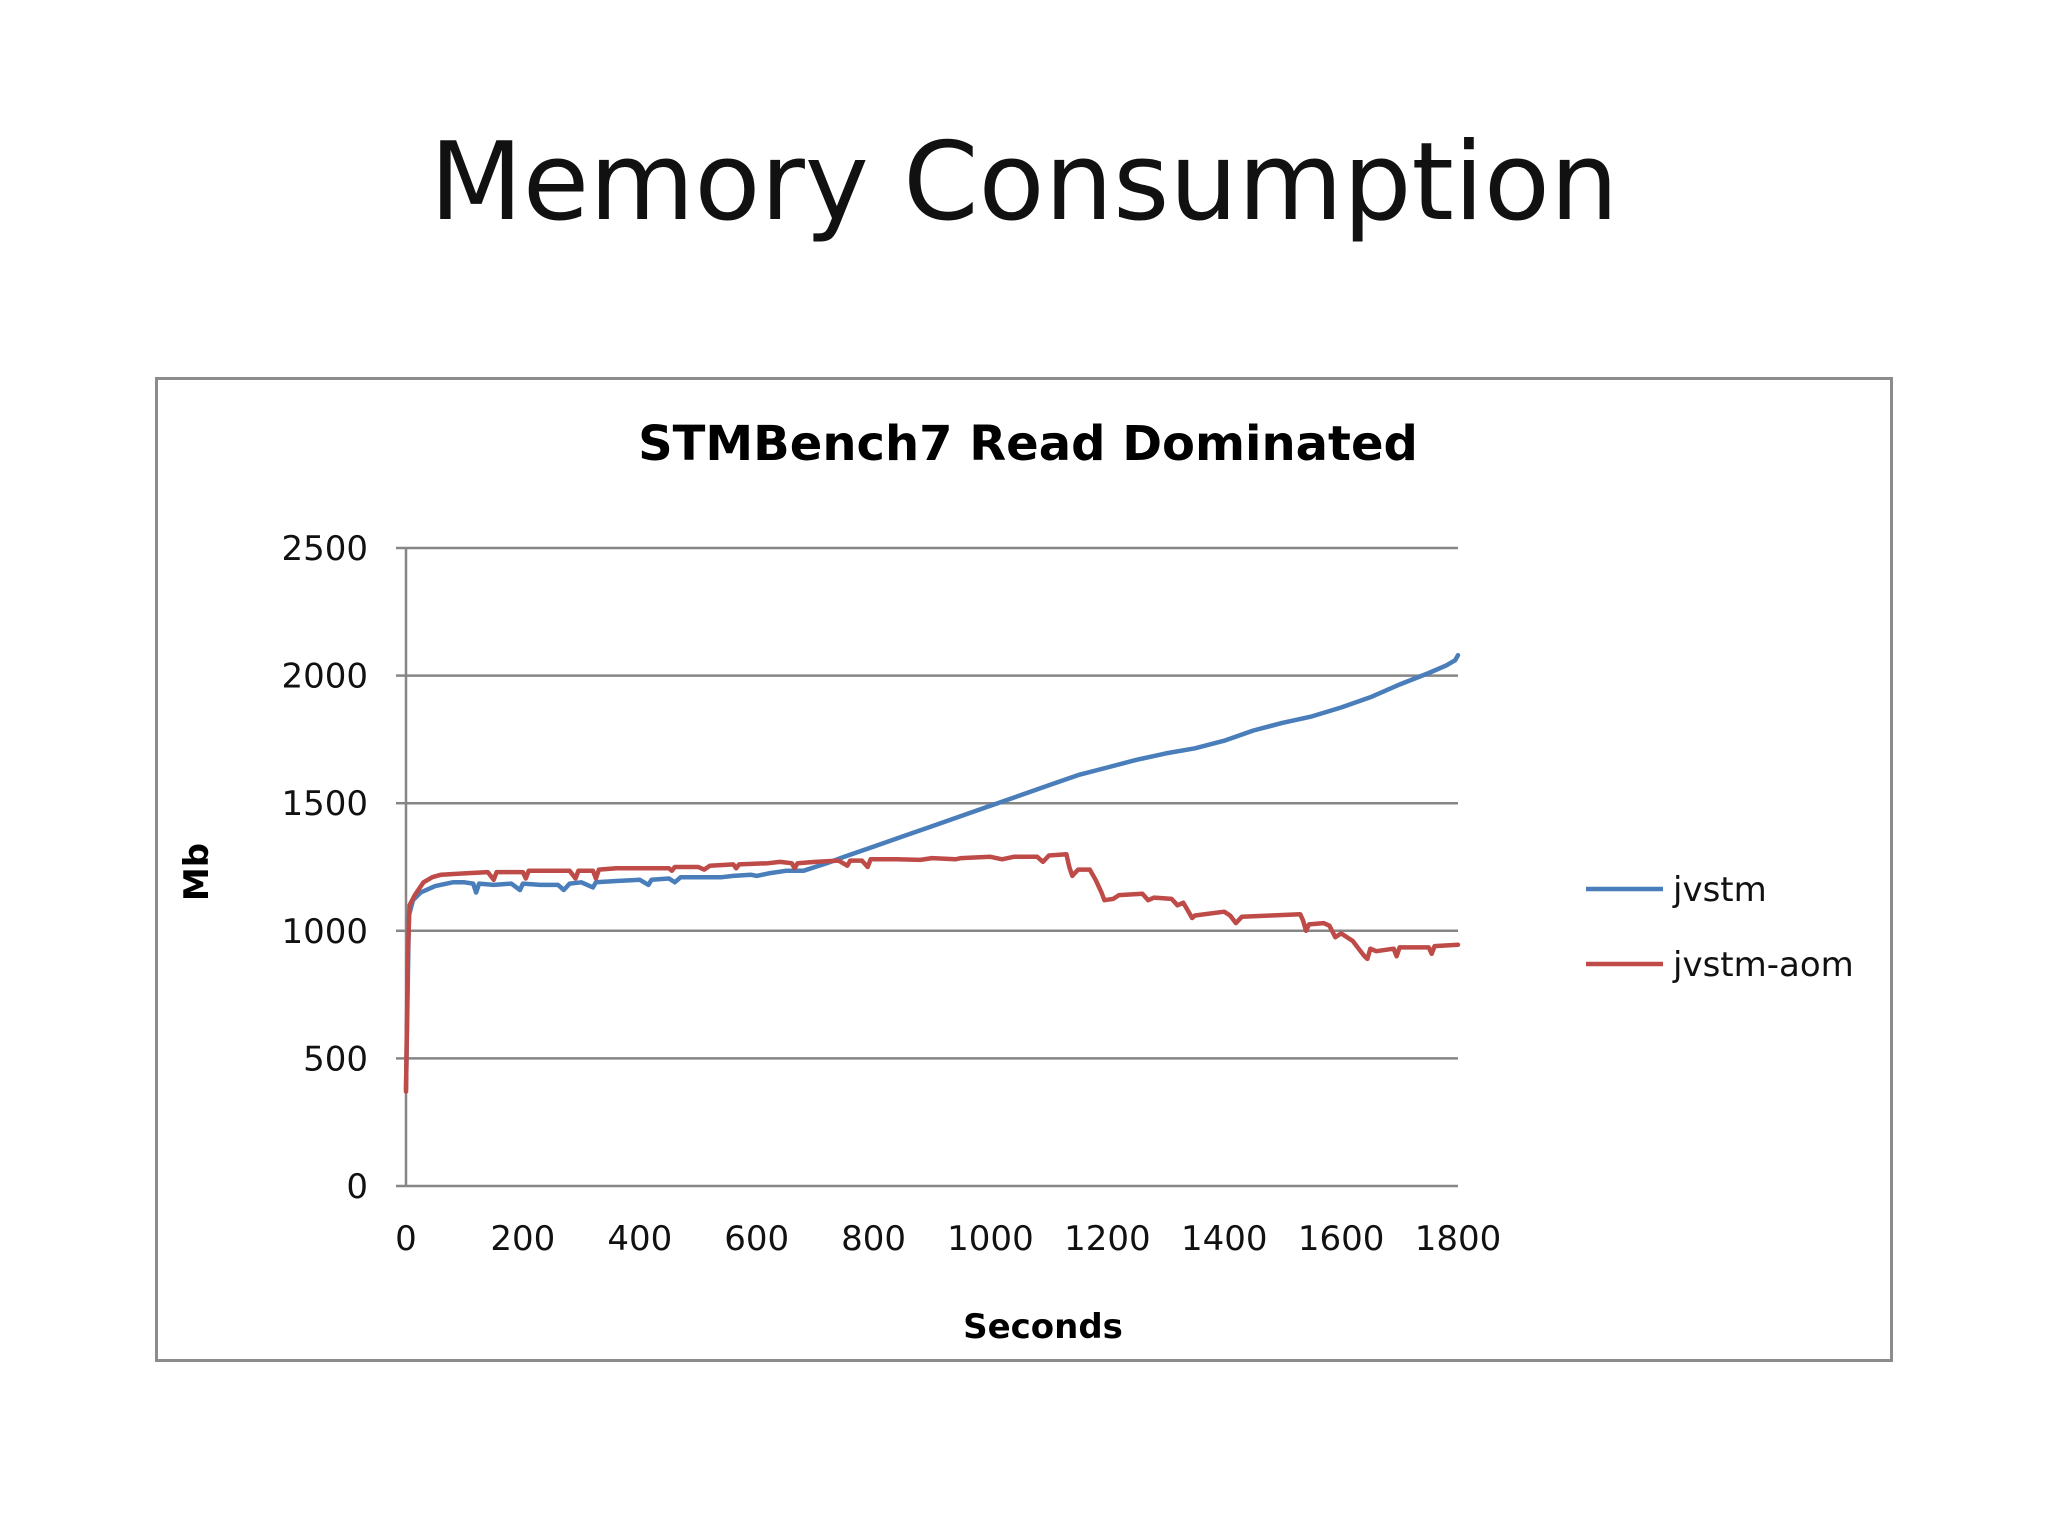  Describe the element at coordinates (335, 1059) in the screenshot. I see `y-tick-label-500: 500` at that location.